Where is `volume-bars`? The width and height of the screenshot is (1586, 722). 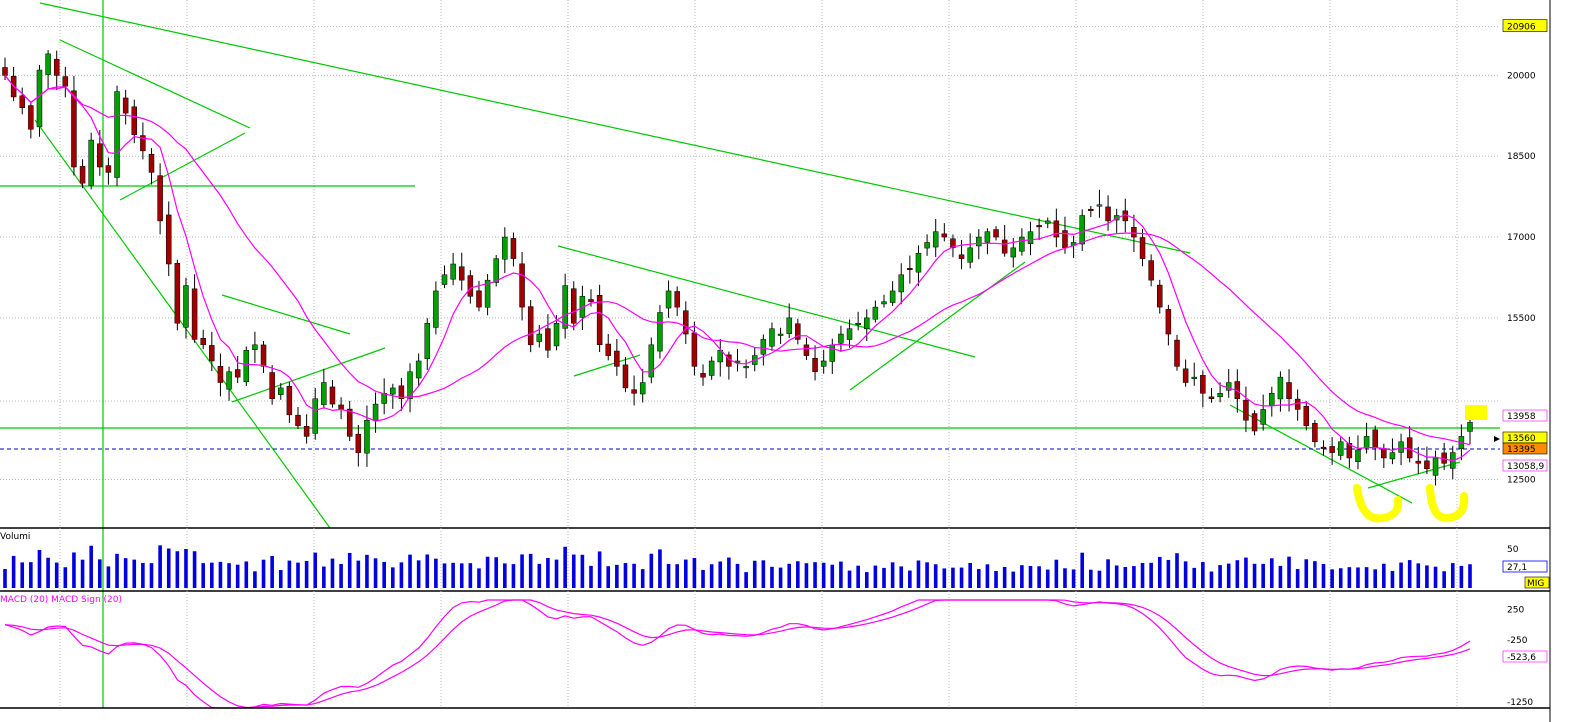
volume-bars is located at coordinates (737, 566).